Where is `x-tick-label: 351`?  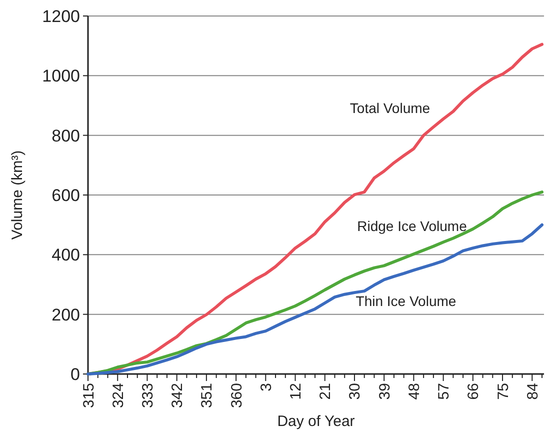
x-tick-label: 351 is located at coordinates (207, 395).